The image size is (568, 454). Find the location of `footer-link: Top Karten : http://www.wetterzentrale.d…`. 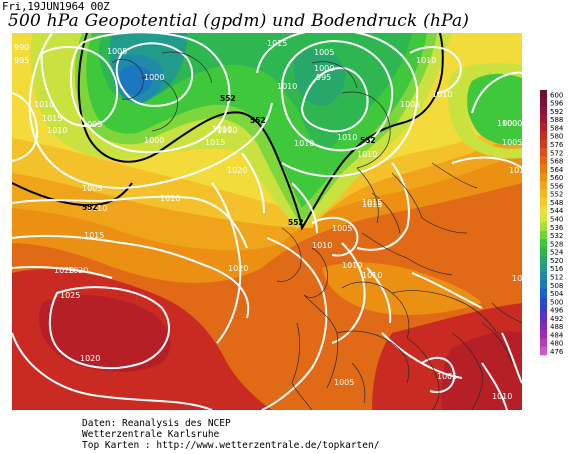

footer-link: Top Karten : http://www.wetterzentrale.d… is located at coordinates (231, 445).